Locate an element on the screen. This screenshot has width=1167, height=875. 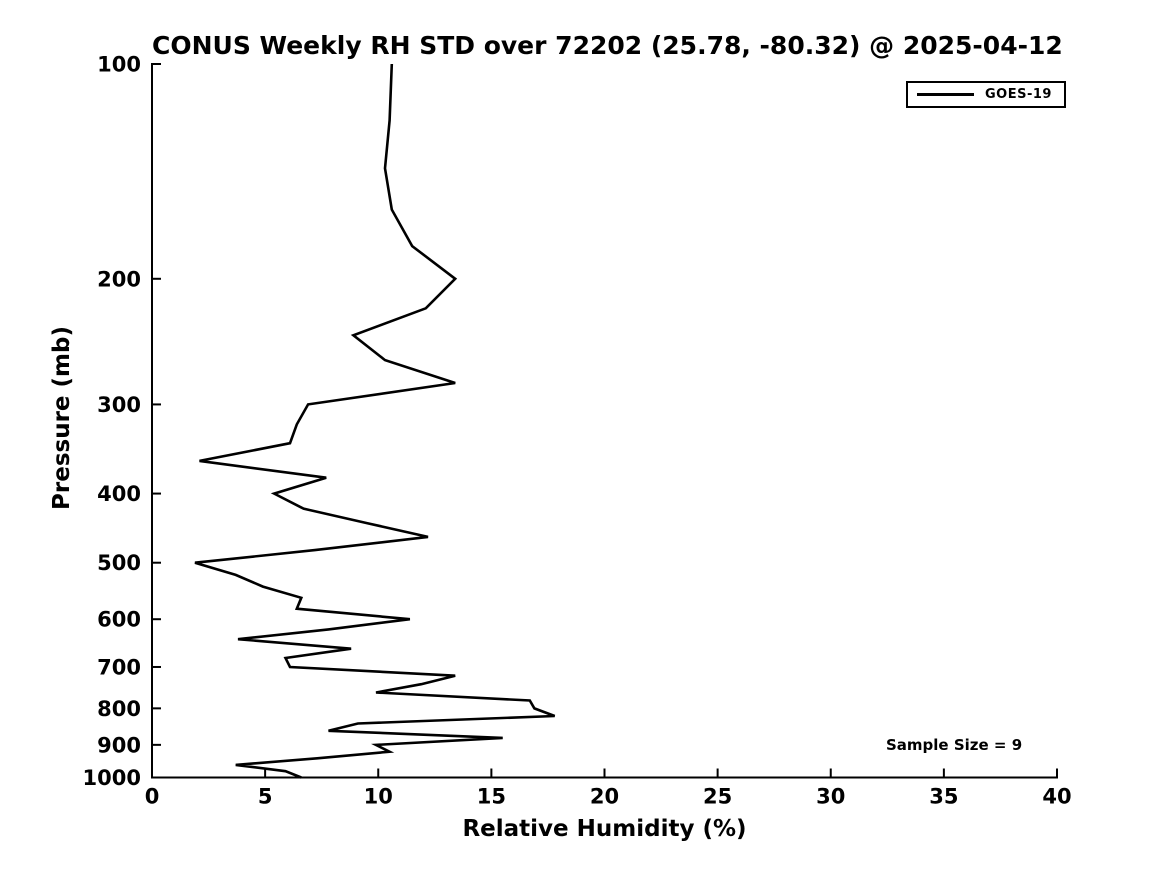
y-tick-label: 600 is located at coordinates (119, 620).